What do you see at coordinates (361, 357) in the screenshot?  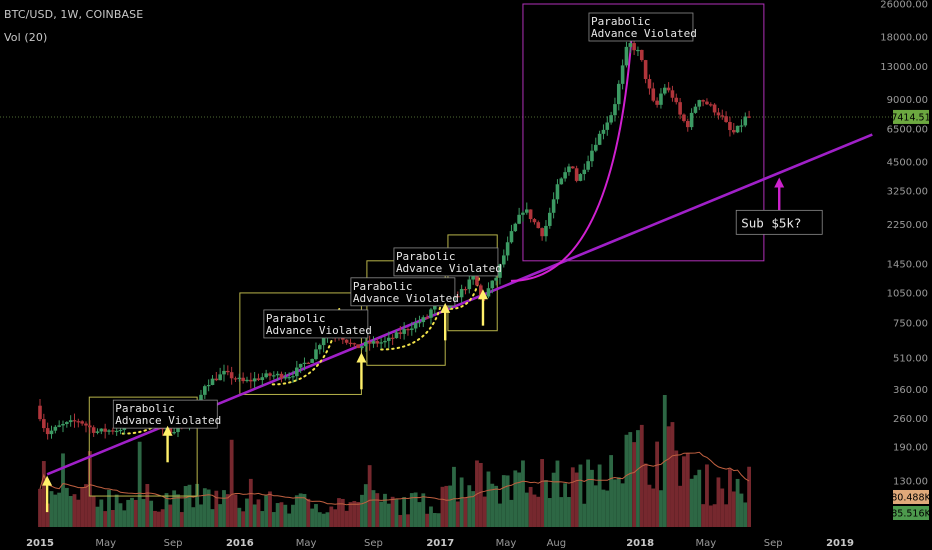 I see `up-arrow-head` at bounding box center [361, 357].